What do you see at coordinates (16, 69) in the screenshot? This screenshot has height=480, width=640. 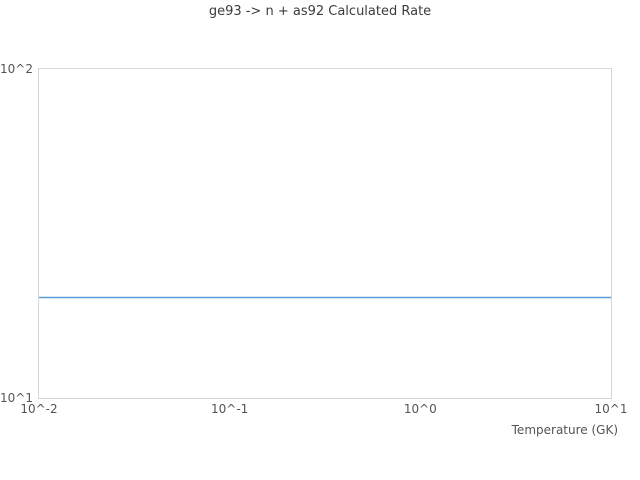 I see `y-tick-label: 10^2` at bounding box center [16, 69].